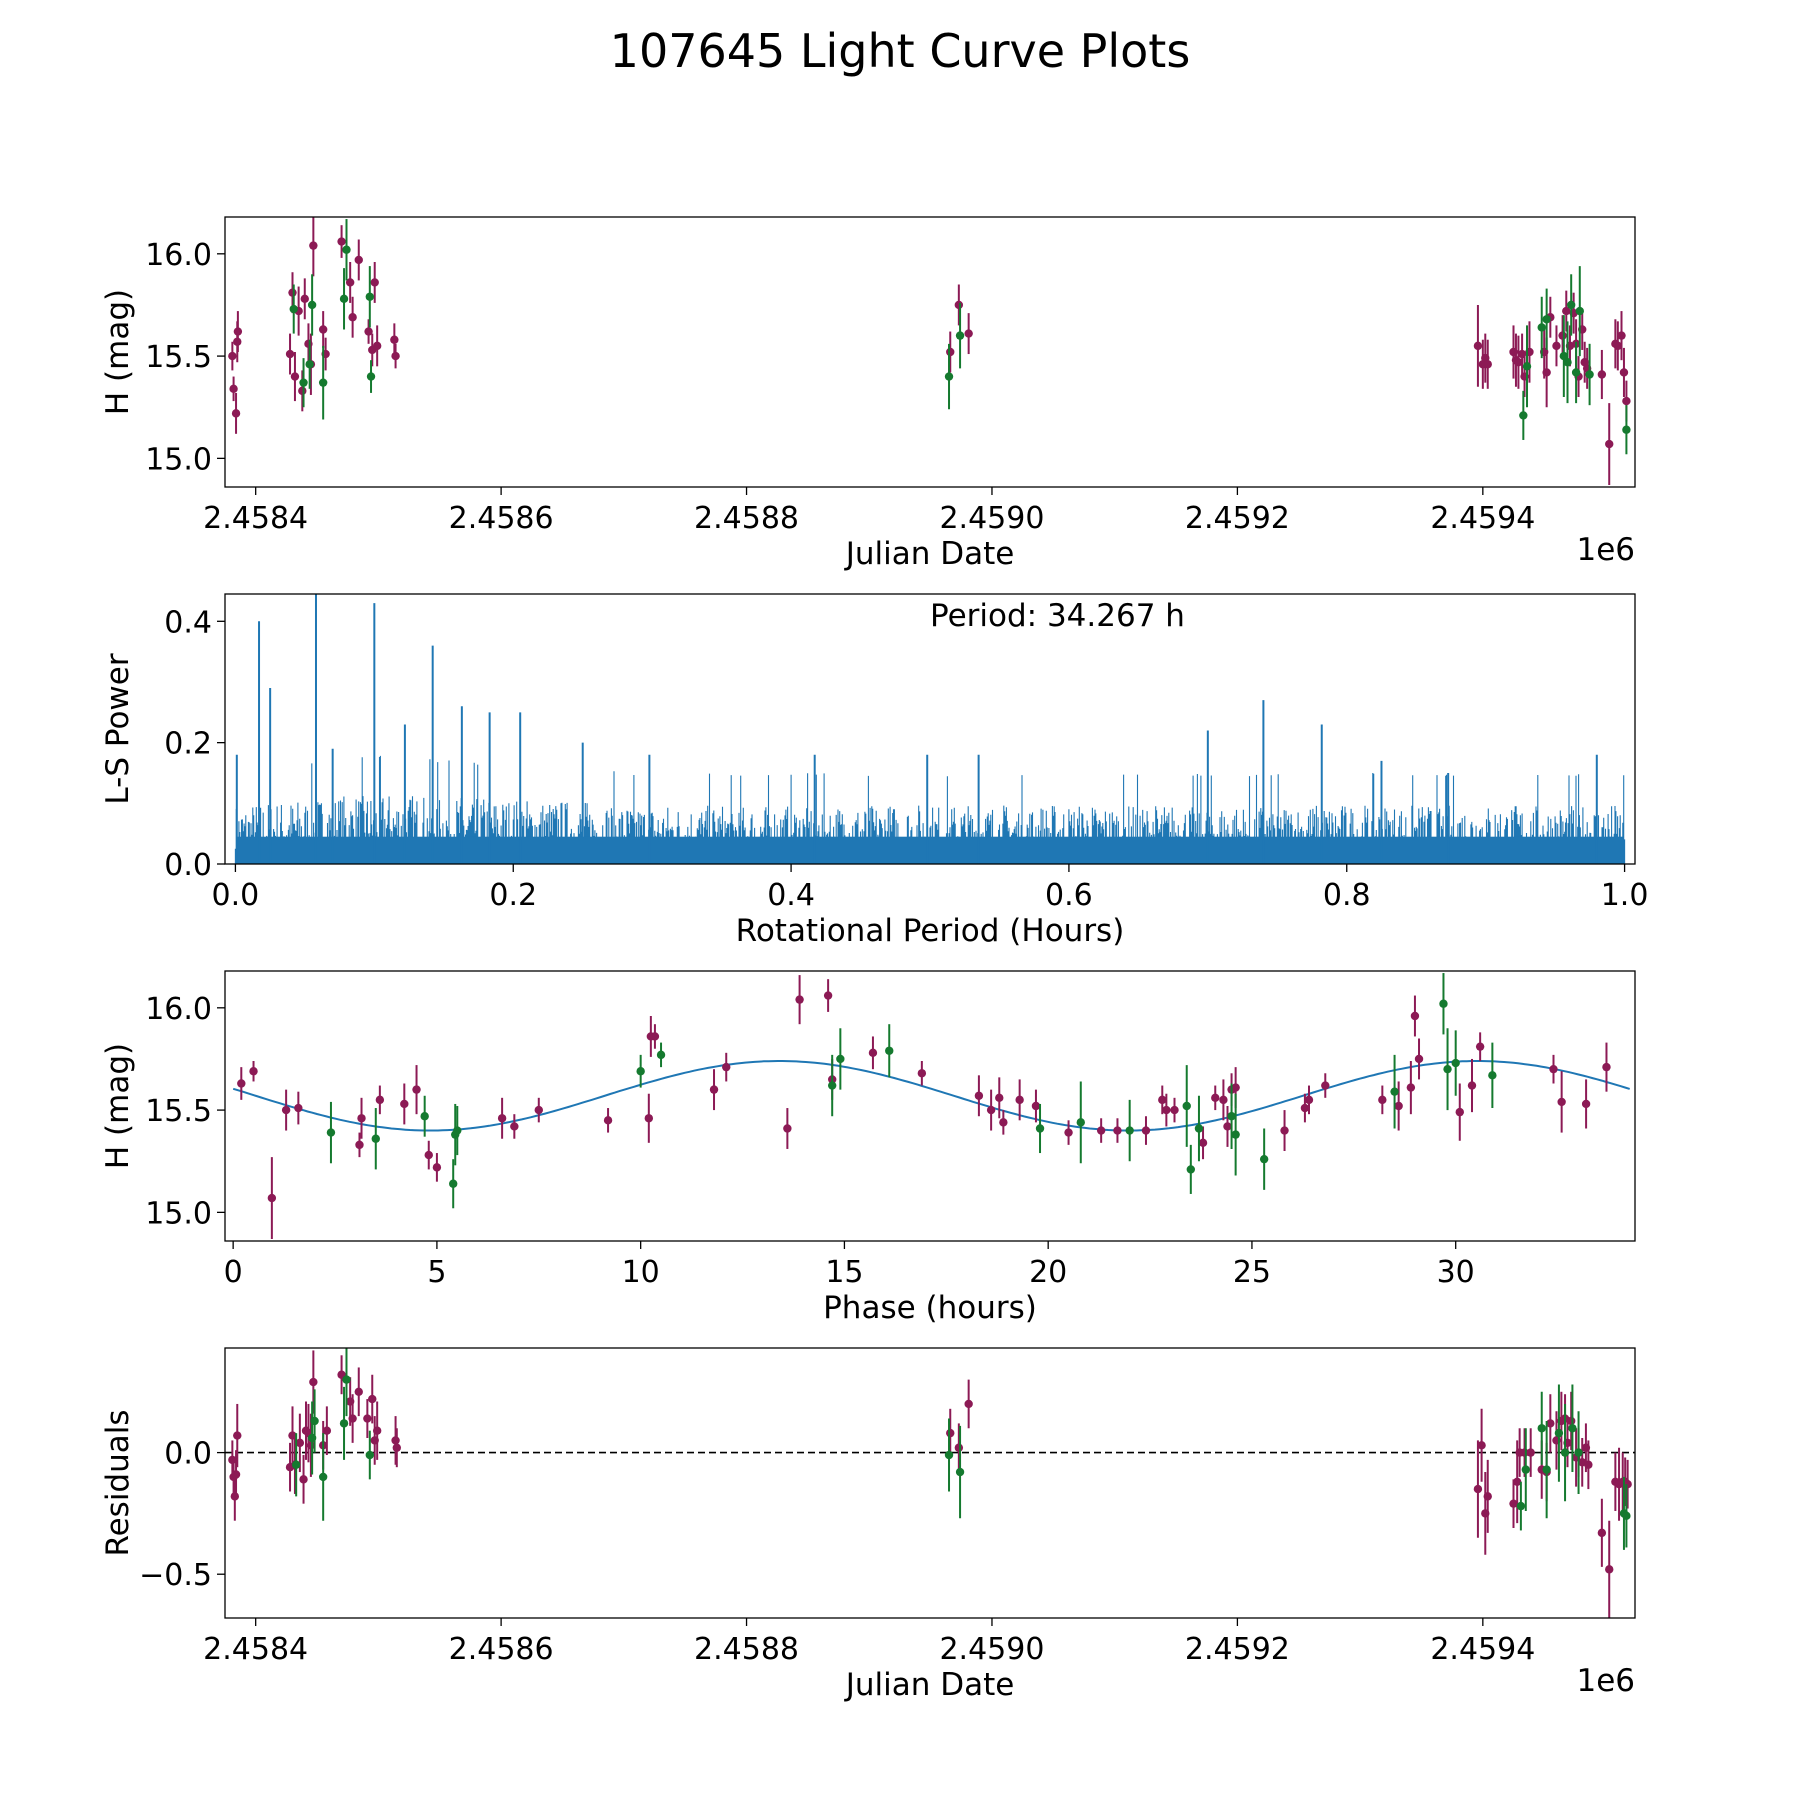  Describe the element at coordinates (1237, 518) in the screenshot. I see `x-tick-label: 2.4592` at that location.